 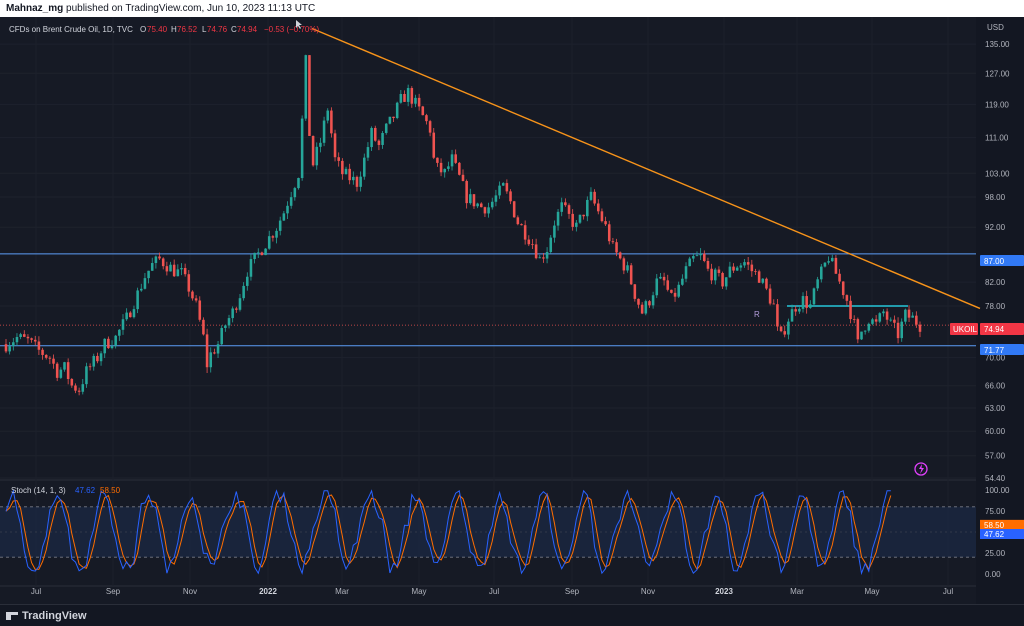 I want to click on y-tick-label: 66.00, so click(x=995, y=386).